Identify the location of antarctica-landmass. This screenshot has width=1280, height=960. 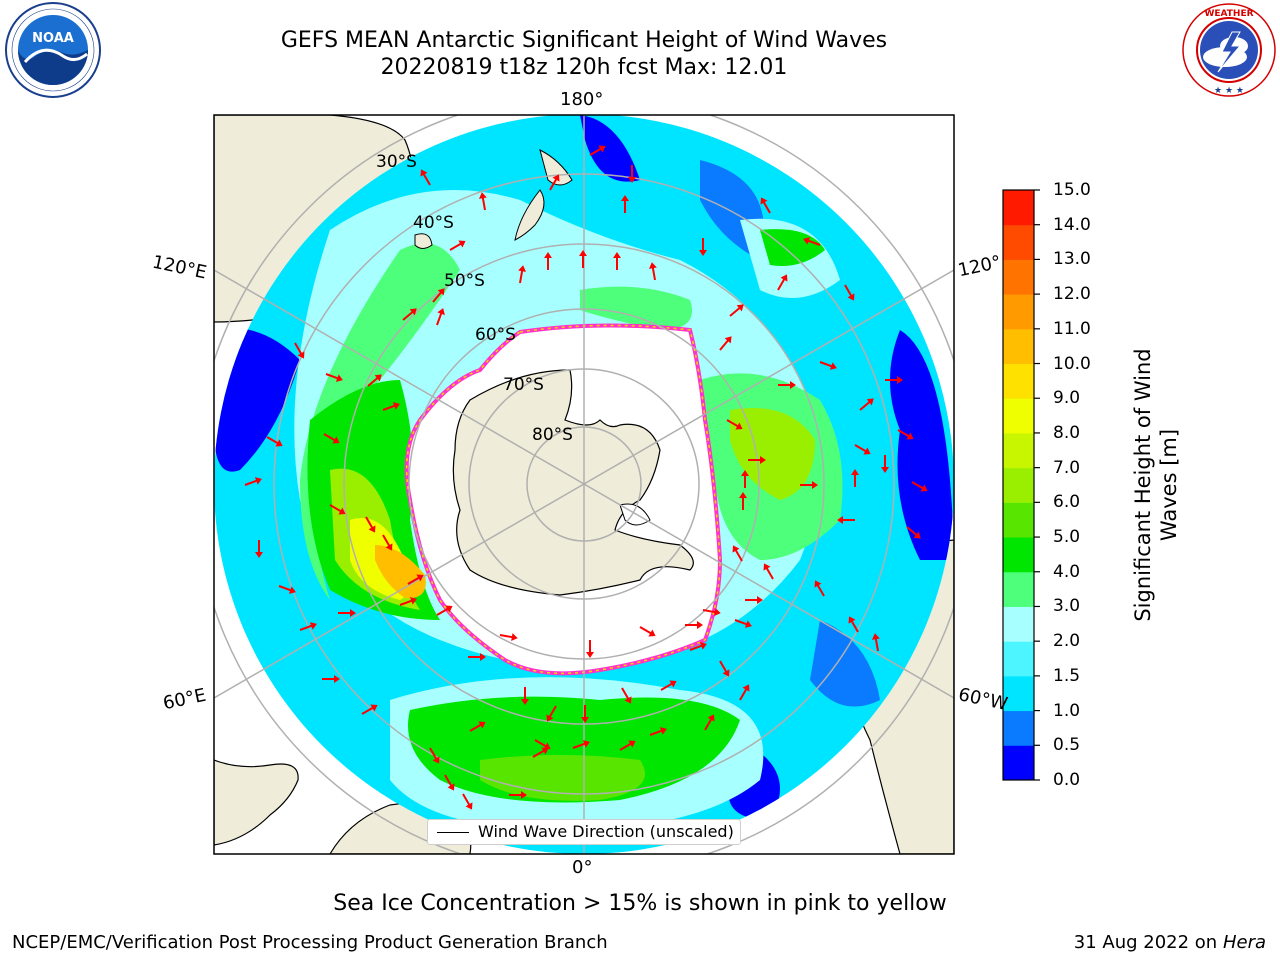
(573, 482).